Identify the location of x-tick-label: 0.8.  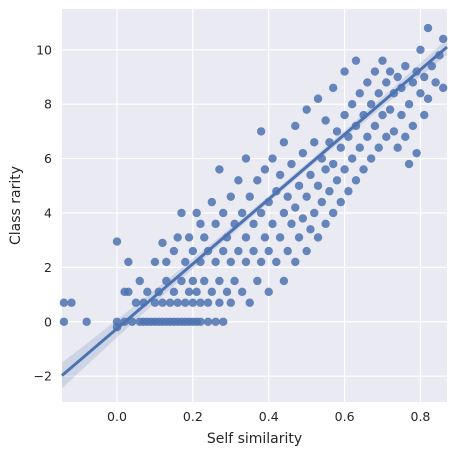
(421, 416).